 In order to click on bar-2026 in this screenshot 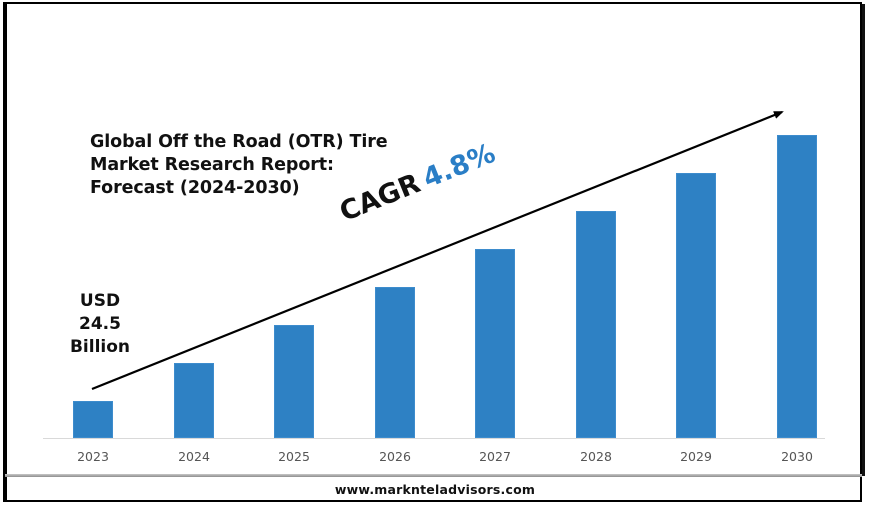, I will do `click(395, 362)`.